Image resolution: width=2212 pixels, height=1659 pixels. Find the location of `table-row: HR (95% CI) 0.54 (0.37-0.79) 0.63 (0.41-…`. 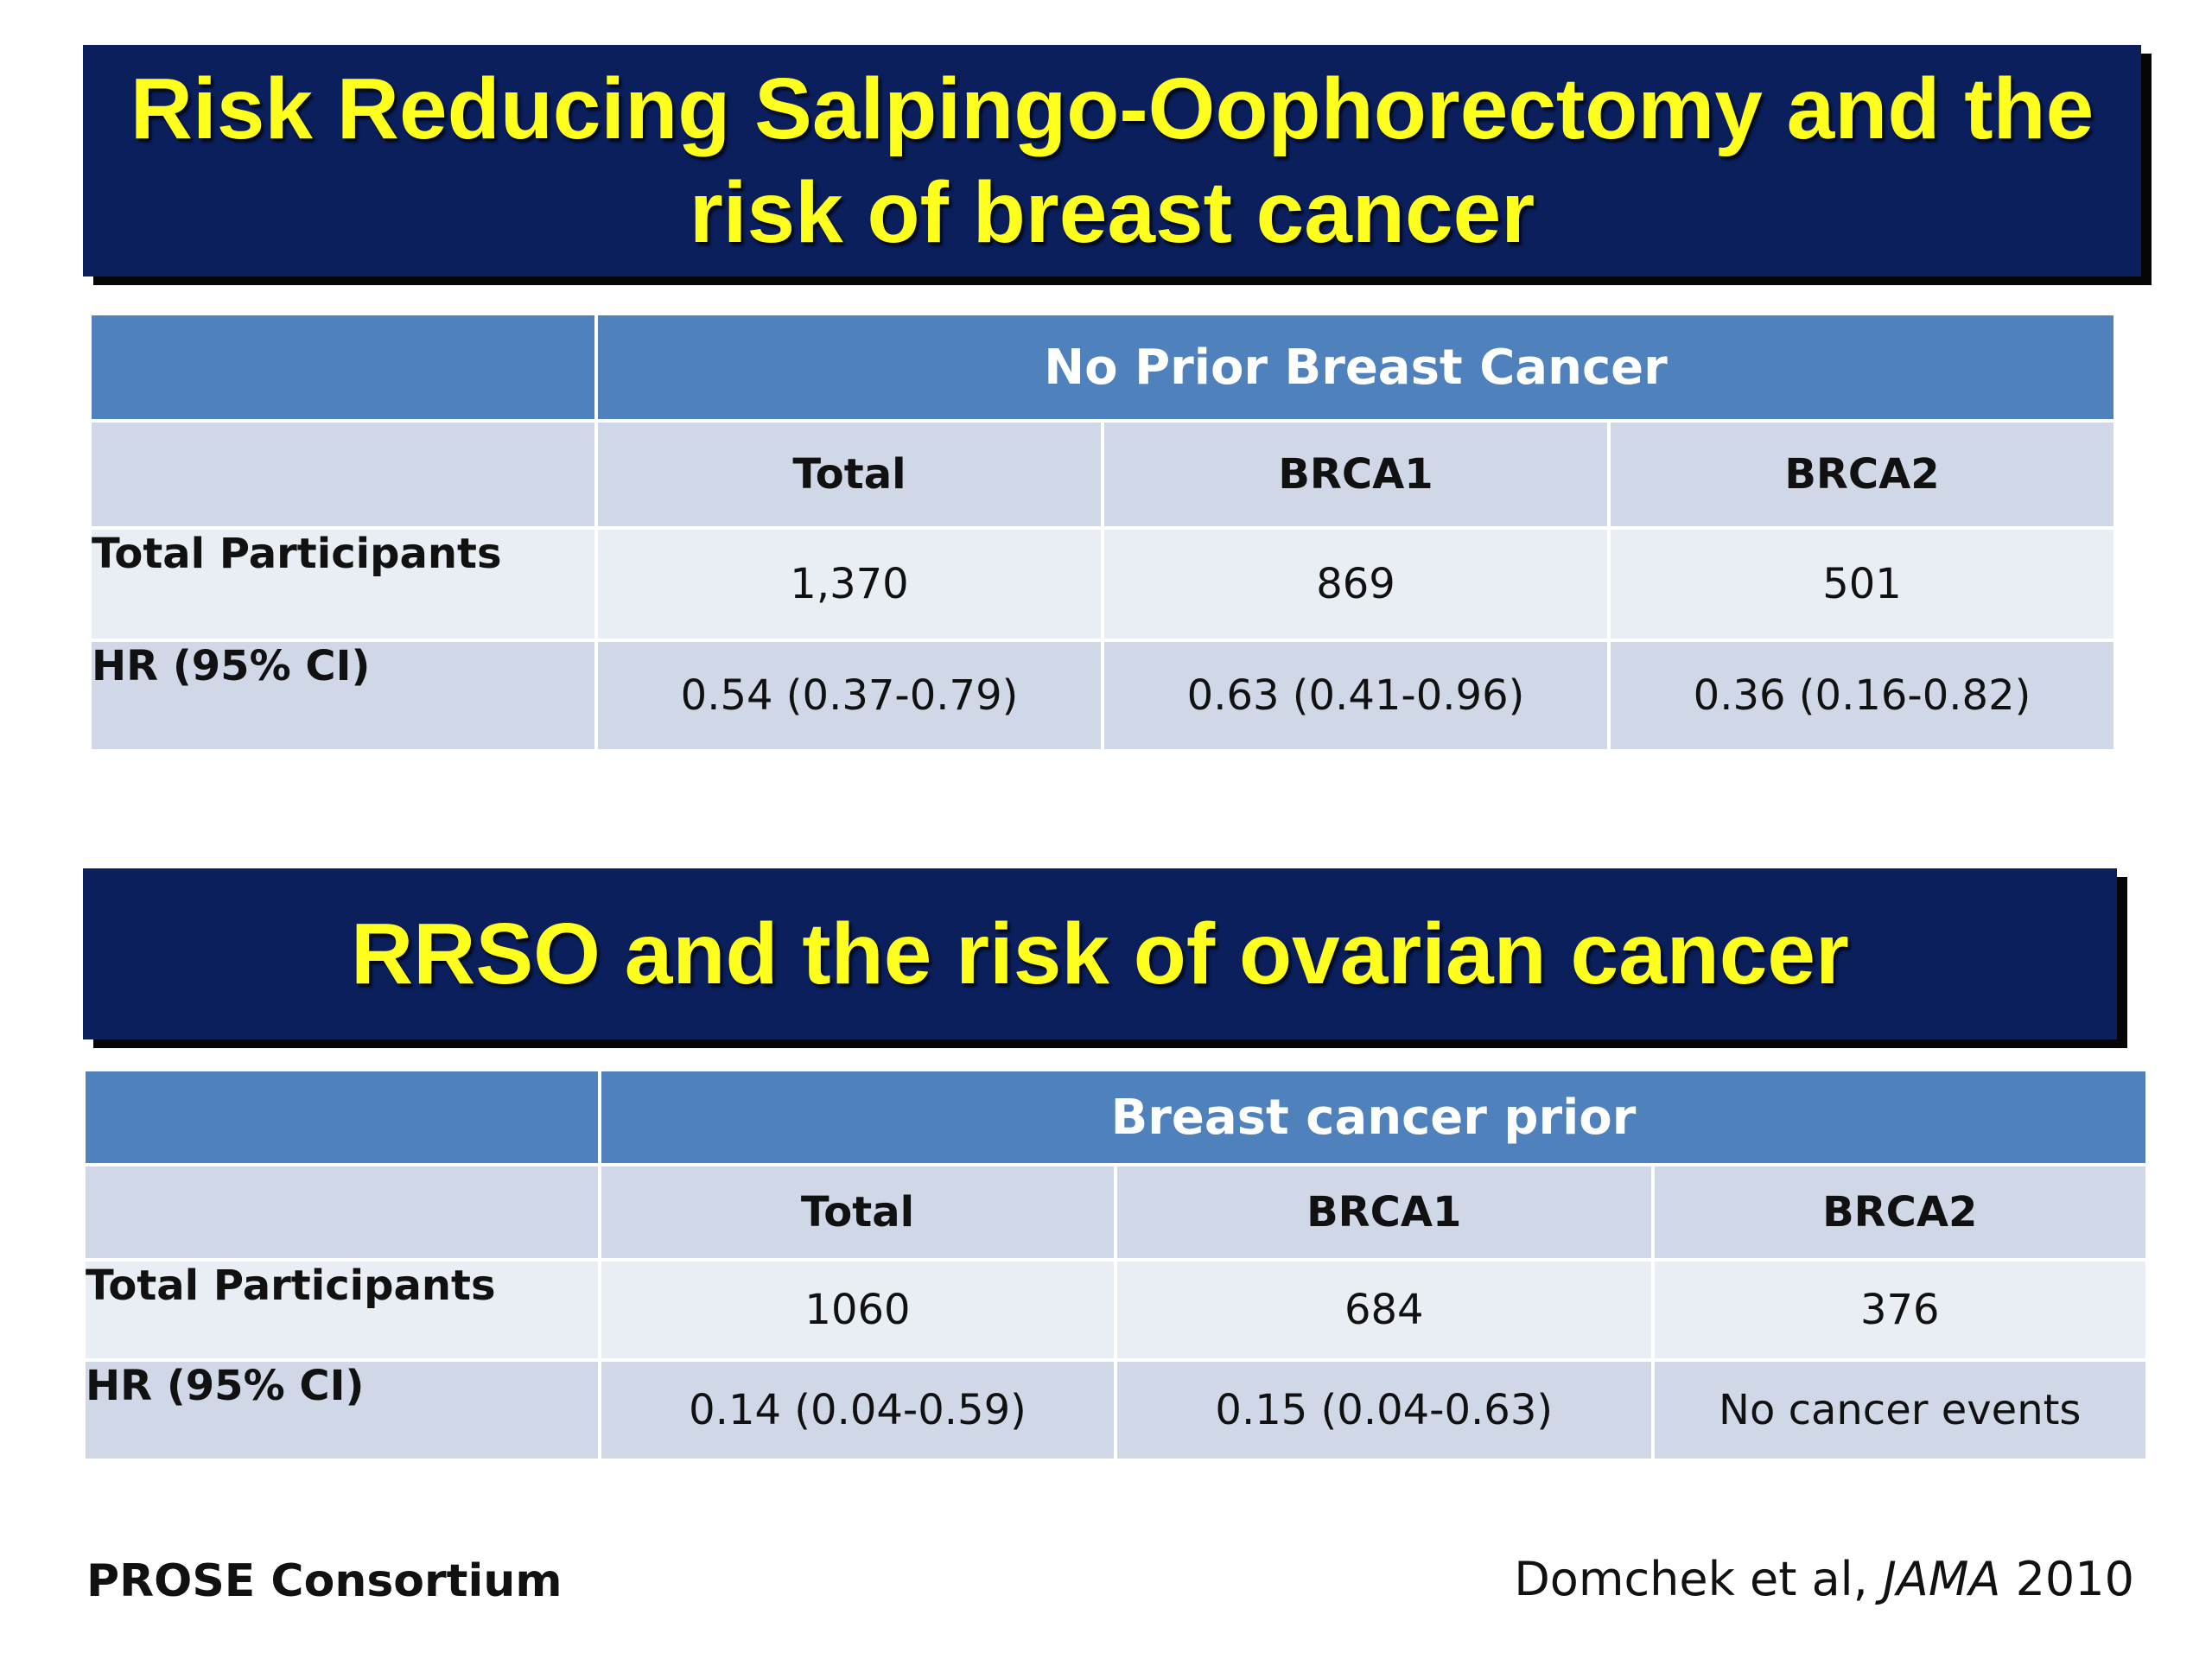

table-row: HR (95% CI) 0.54 (0.37-0.79) 0.63 (0.41-… is located at coordinates (1102, 695).